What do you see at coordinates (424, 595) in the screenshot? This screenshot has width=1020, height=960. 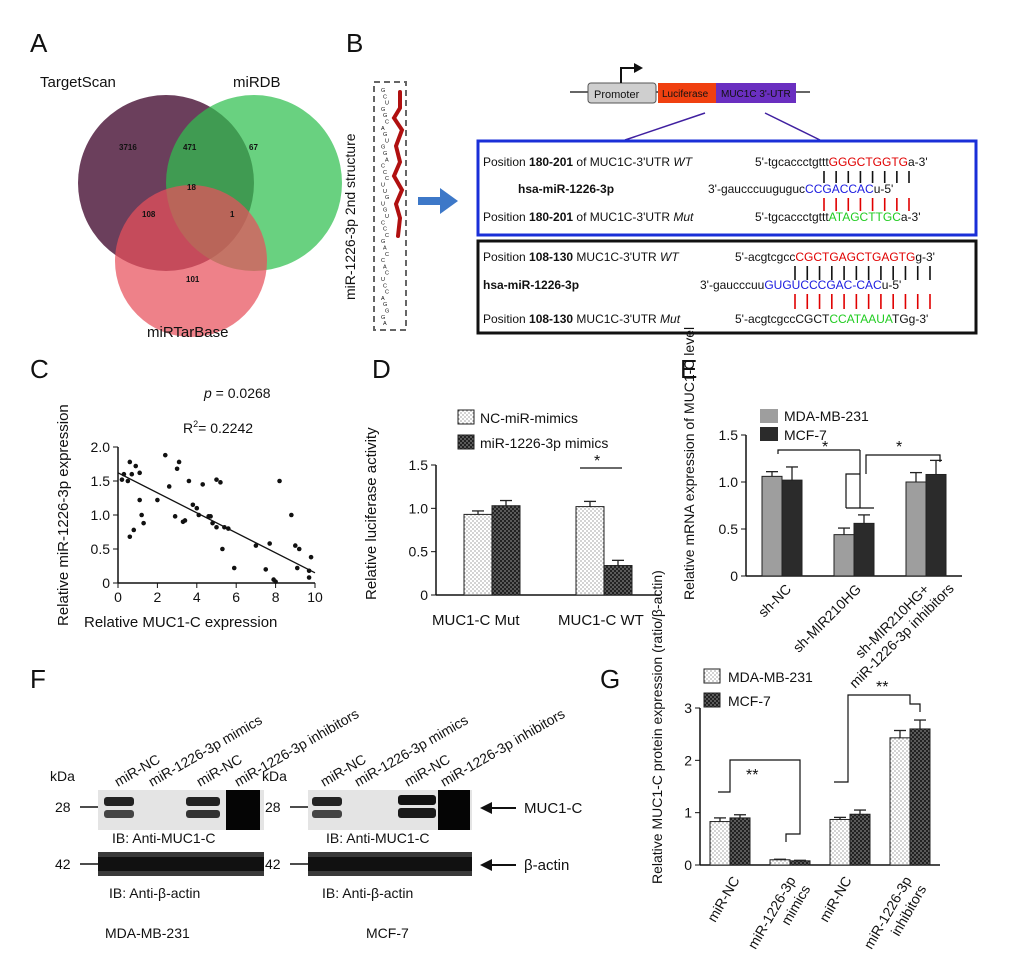 I see `barsD-y-tick-label: 0` at bounding box center [424, 595].